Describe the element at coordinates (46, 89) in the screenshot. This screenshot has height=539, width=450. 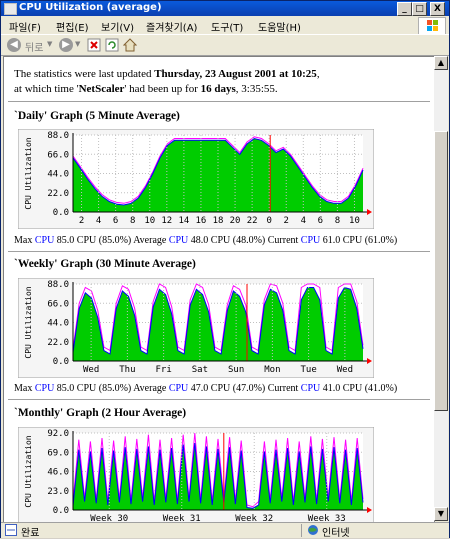
I see `uptime-text: at which time '` at that location.